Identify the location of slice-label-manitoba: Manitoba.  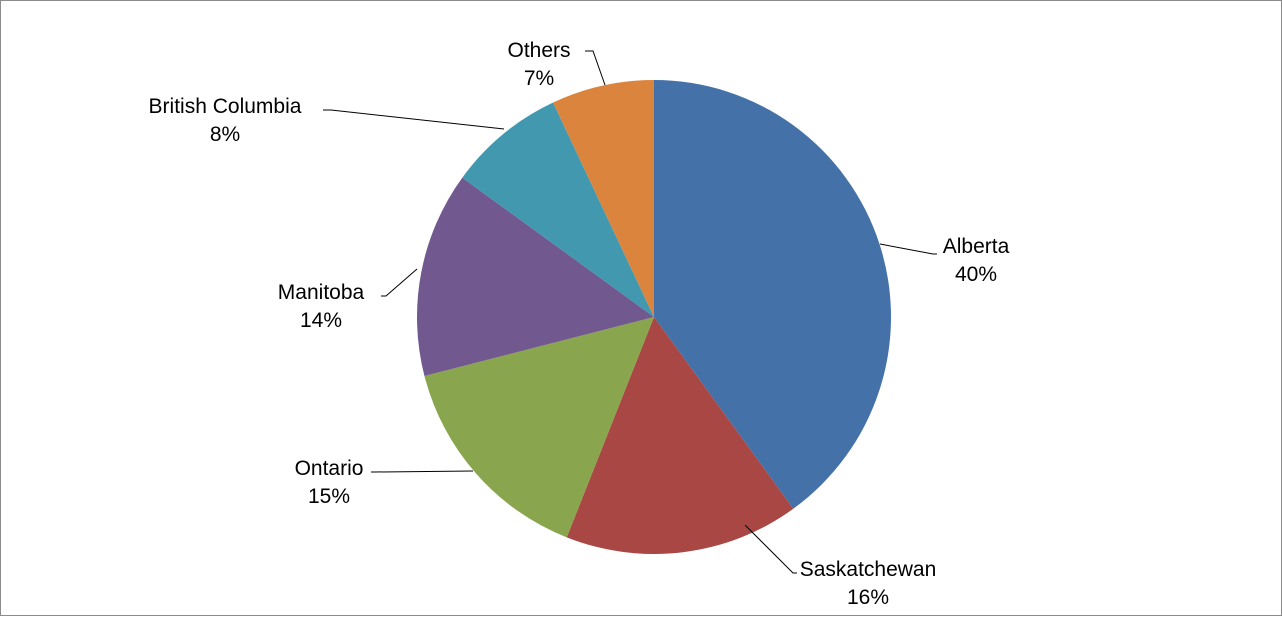
(321, 292).